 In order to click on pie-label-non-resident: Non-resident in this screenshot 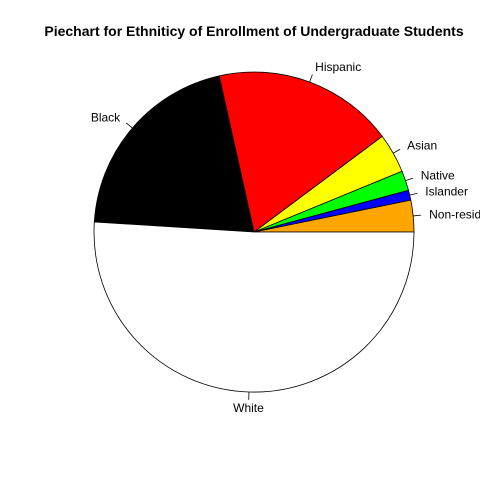, I will do `click(454, 214)`.